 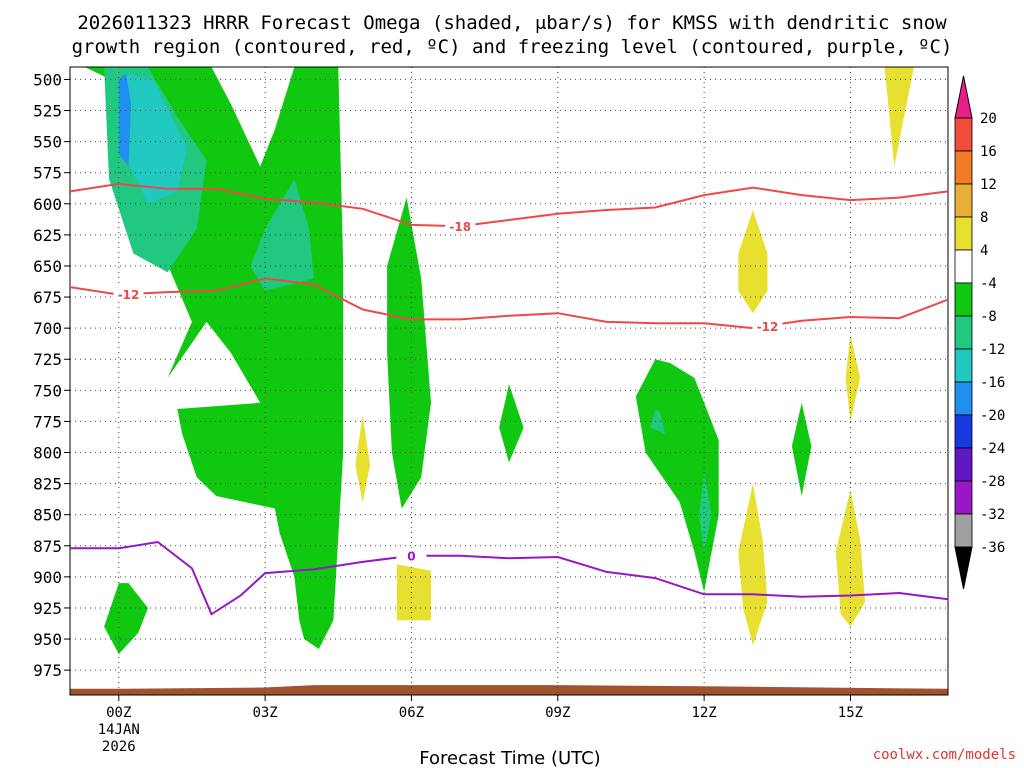 I want to click on y-tick-label-700: 700, so click(x=47, y=328).